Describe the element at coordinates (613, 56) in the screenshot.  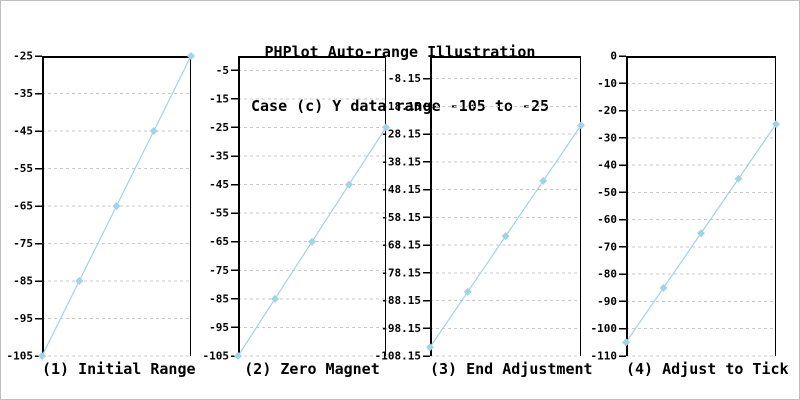
I see `y-tick-label: 0` at that location.